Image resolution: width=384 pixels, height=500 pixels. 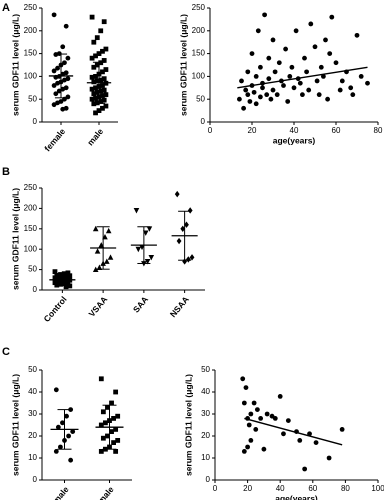 I want to click on x-tick-label: SAA, so click(x=140, y=304).